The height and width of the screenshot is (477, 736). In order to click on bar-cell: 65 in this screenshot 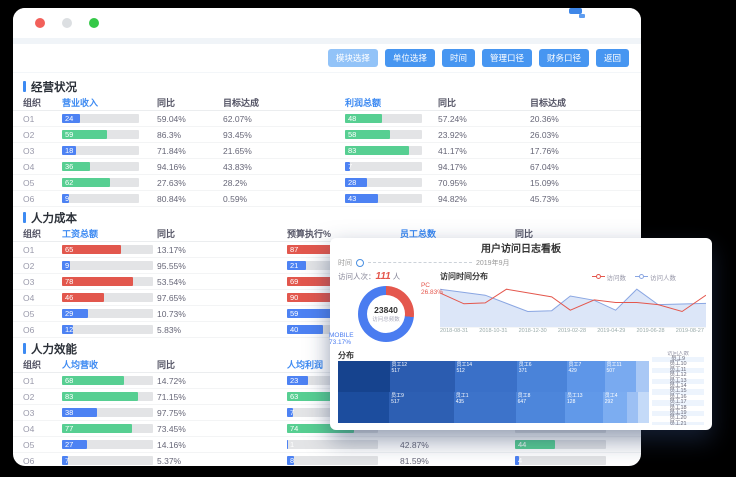, I will do `click(107, 249)`.